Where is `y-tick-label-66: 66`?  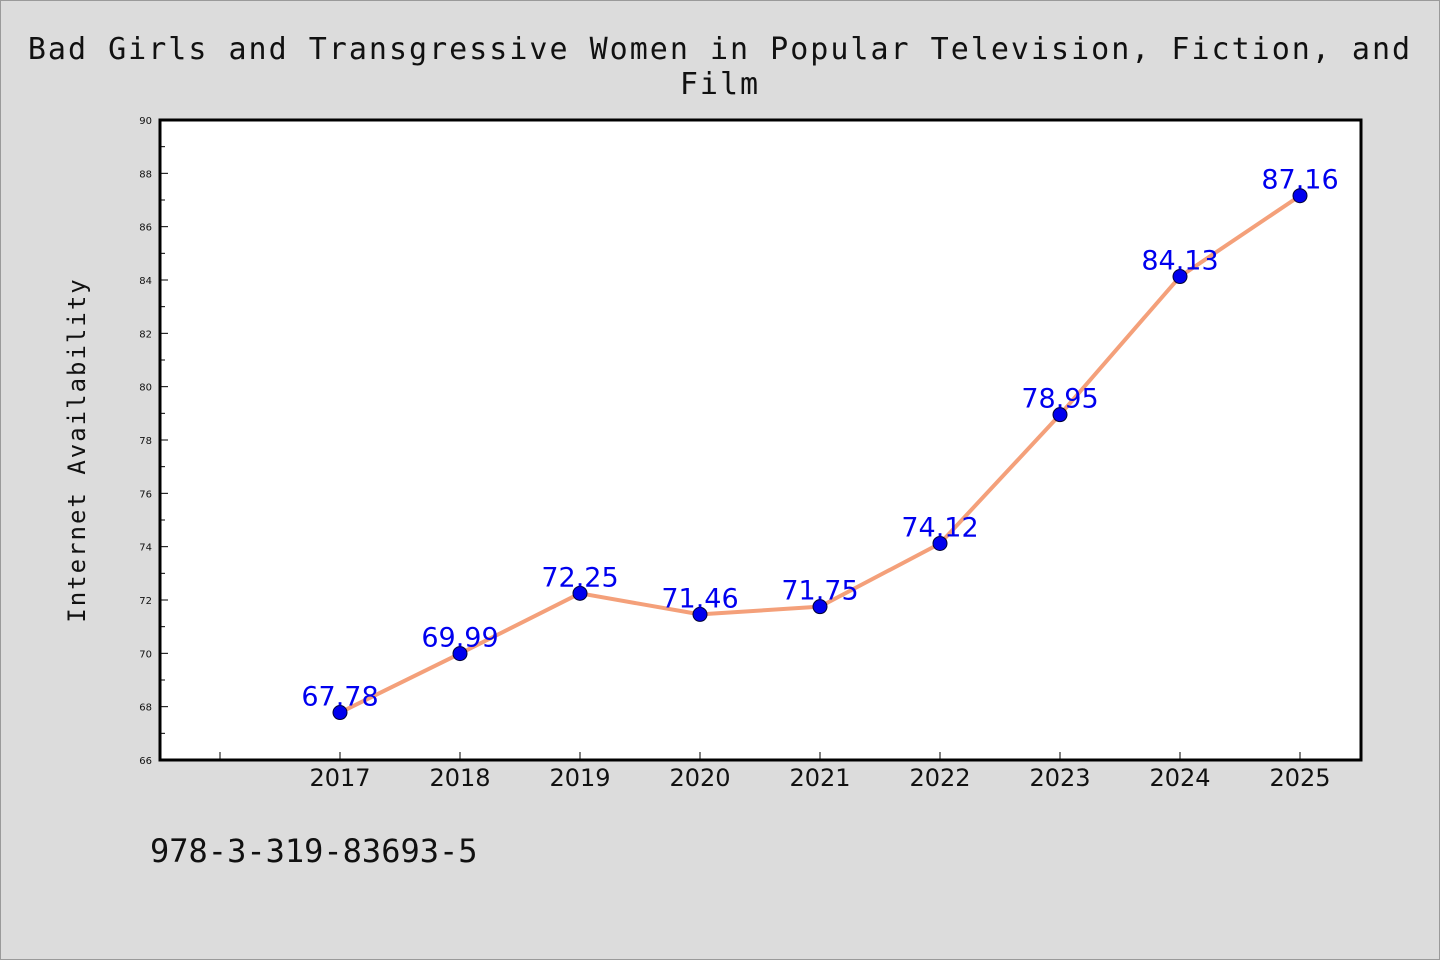 y-tick-label-66: 66 is located at coordinates (145, 761).